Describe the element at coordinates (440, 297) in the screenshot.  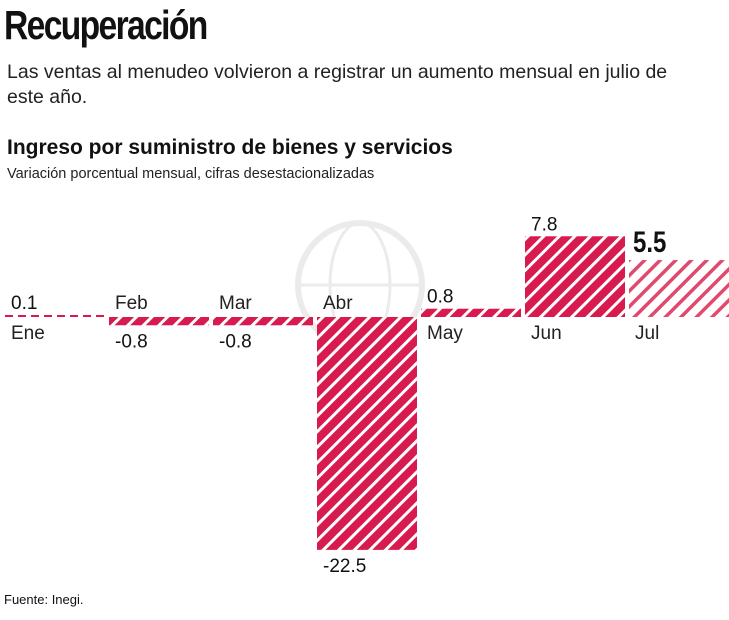
I see `value-label-may: 0.8` at that location.